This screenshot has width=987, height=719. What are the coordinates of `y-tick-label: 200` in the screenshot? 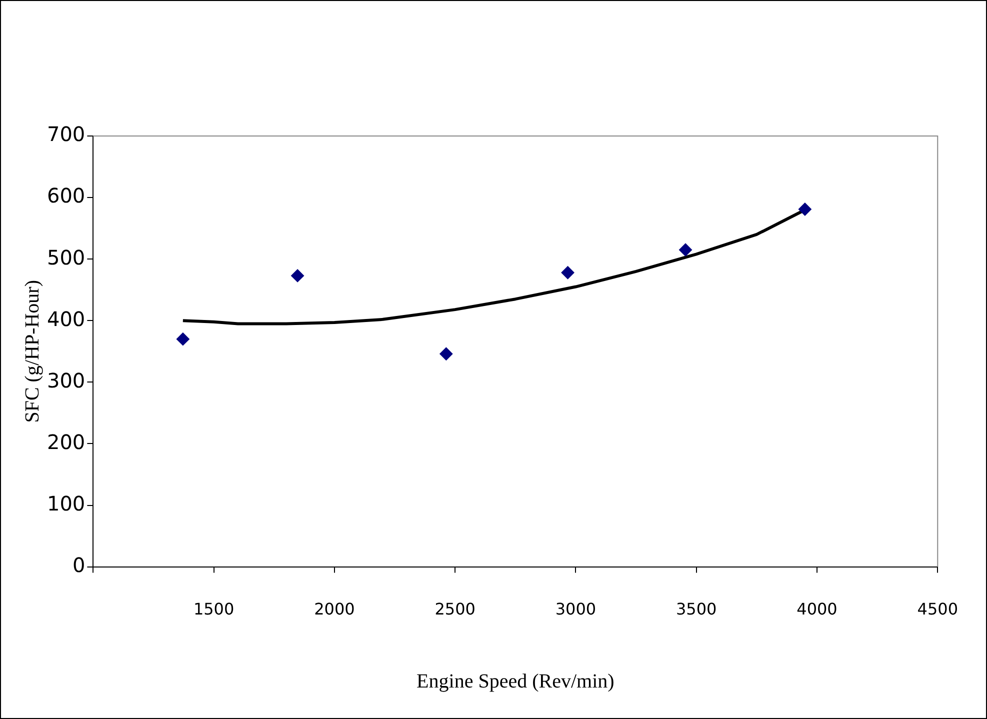 It's located at (66, 442).